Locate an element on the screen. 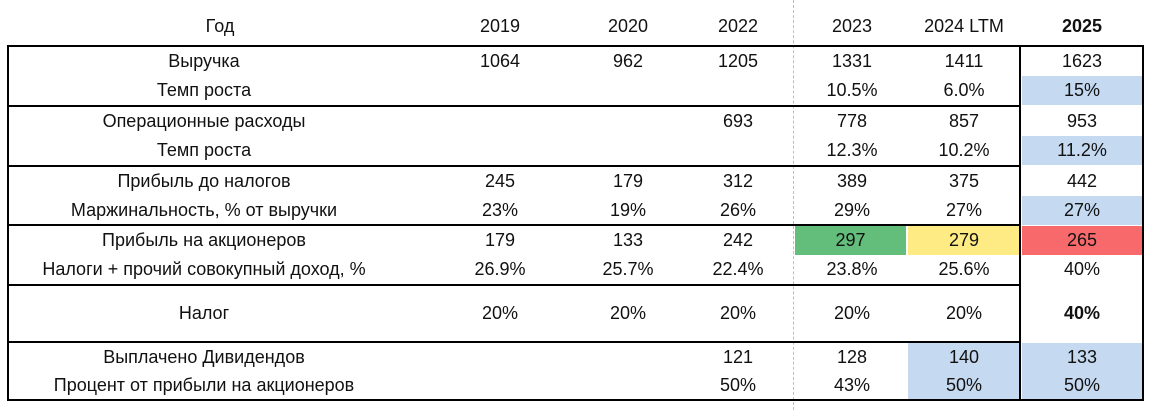 This screenshot has height=410, width=1151. cell-2019: 1064 is located at coordinates (500, 61).